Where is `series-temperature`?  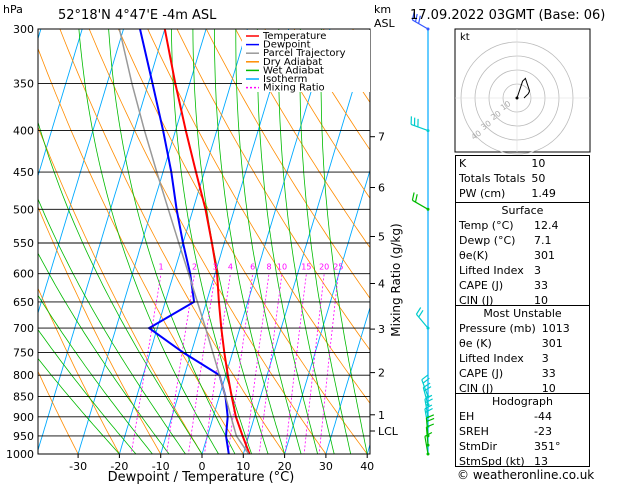
series-temperature is located at coordinates (207, 241).